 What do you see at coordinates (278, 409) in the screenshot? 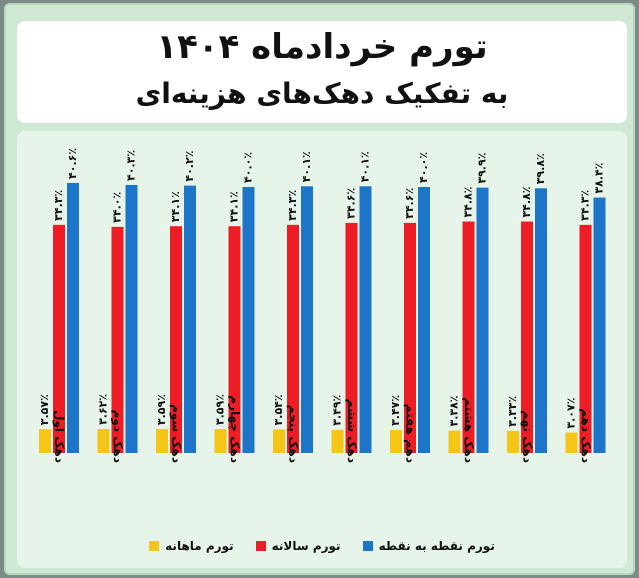
I see `data-label-1-5: ۳.۵۴٪` at bounding box center [278, 409].